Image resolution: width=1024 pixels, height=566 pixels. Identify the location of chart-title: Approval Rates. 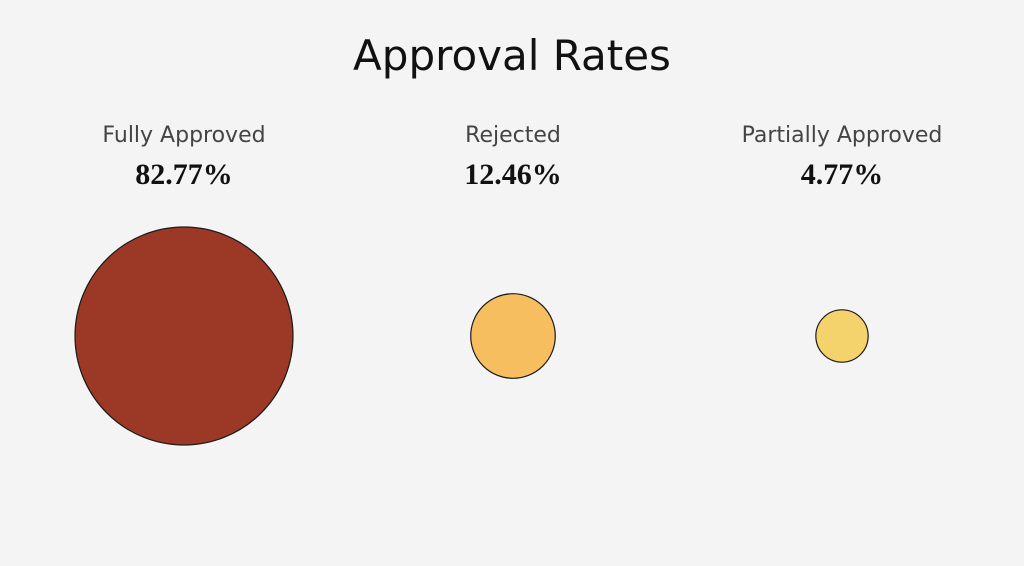
(512, 55).